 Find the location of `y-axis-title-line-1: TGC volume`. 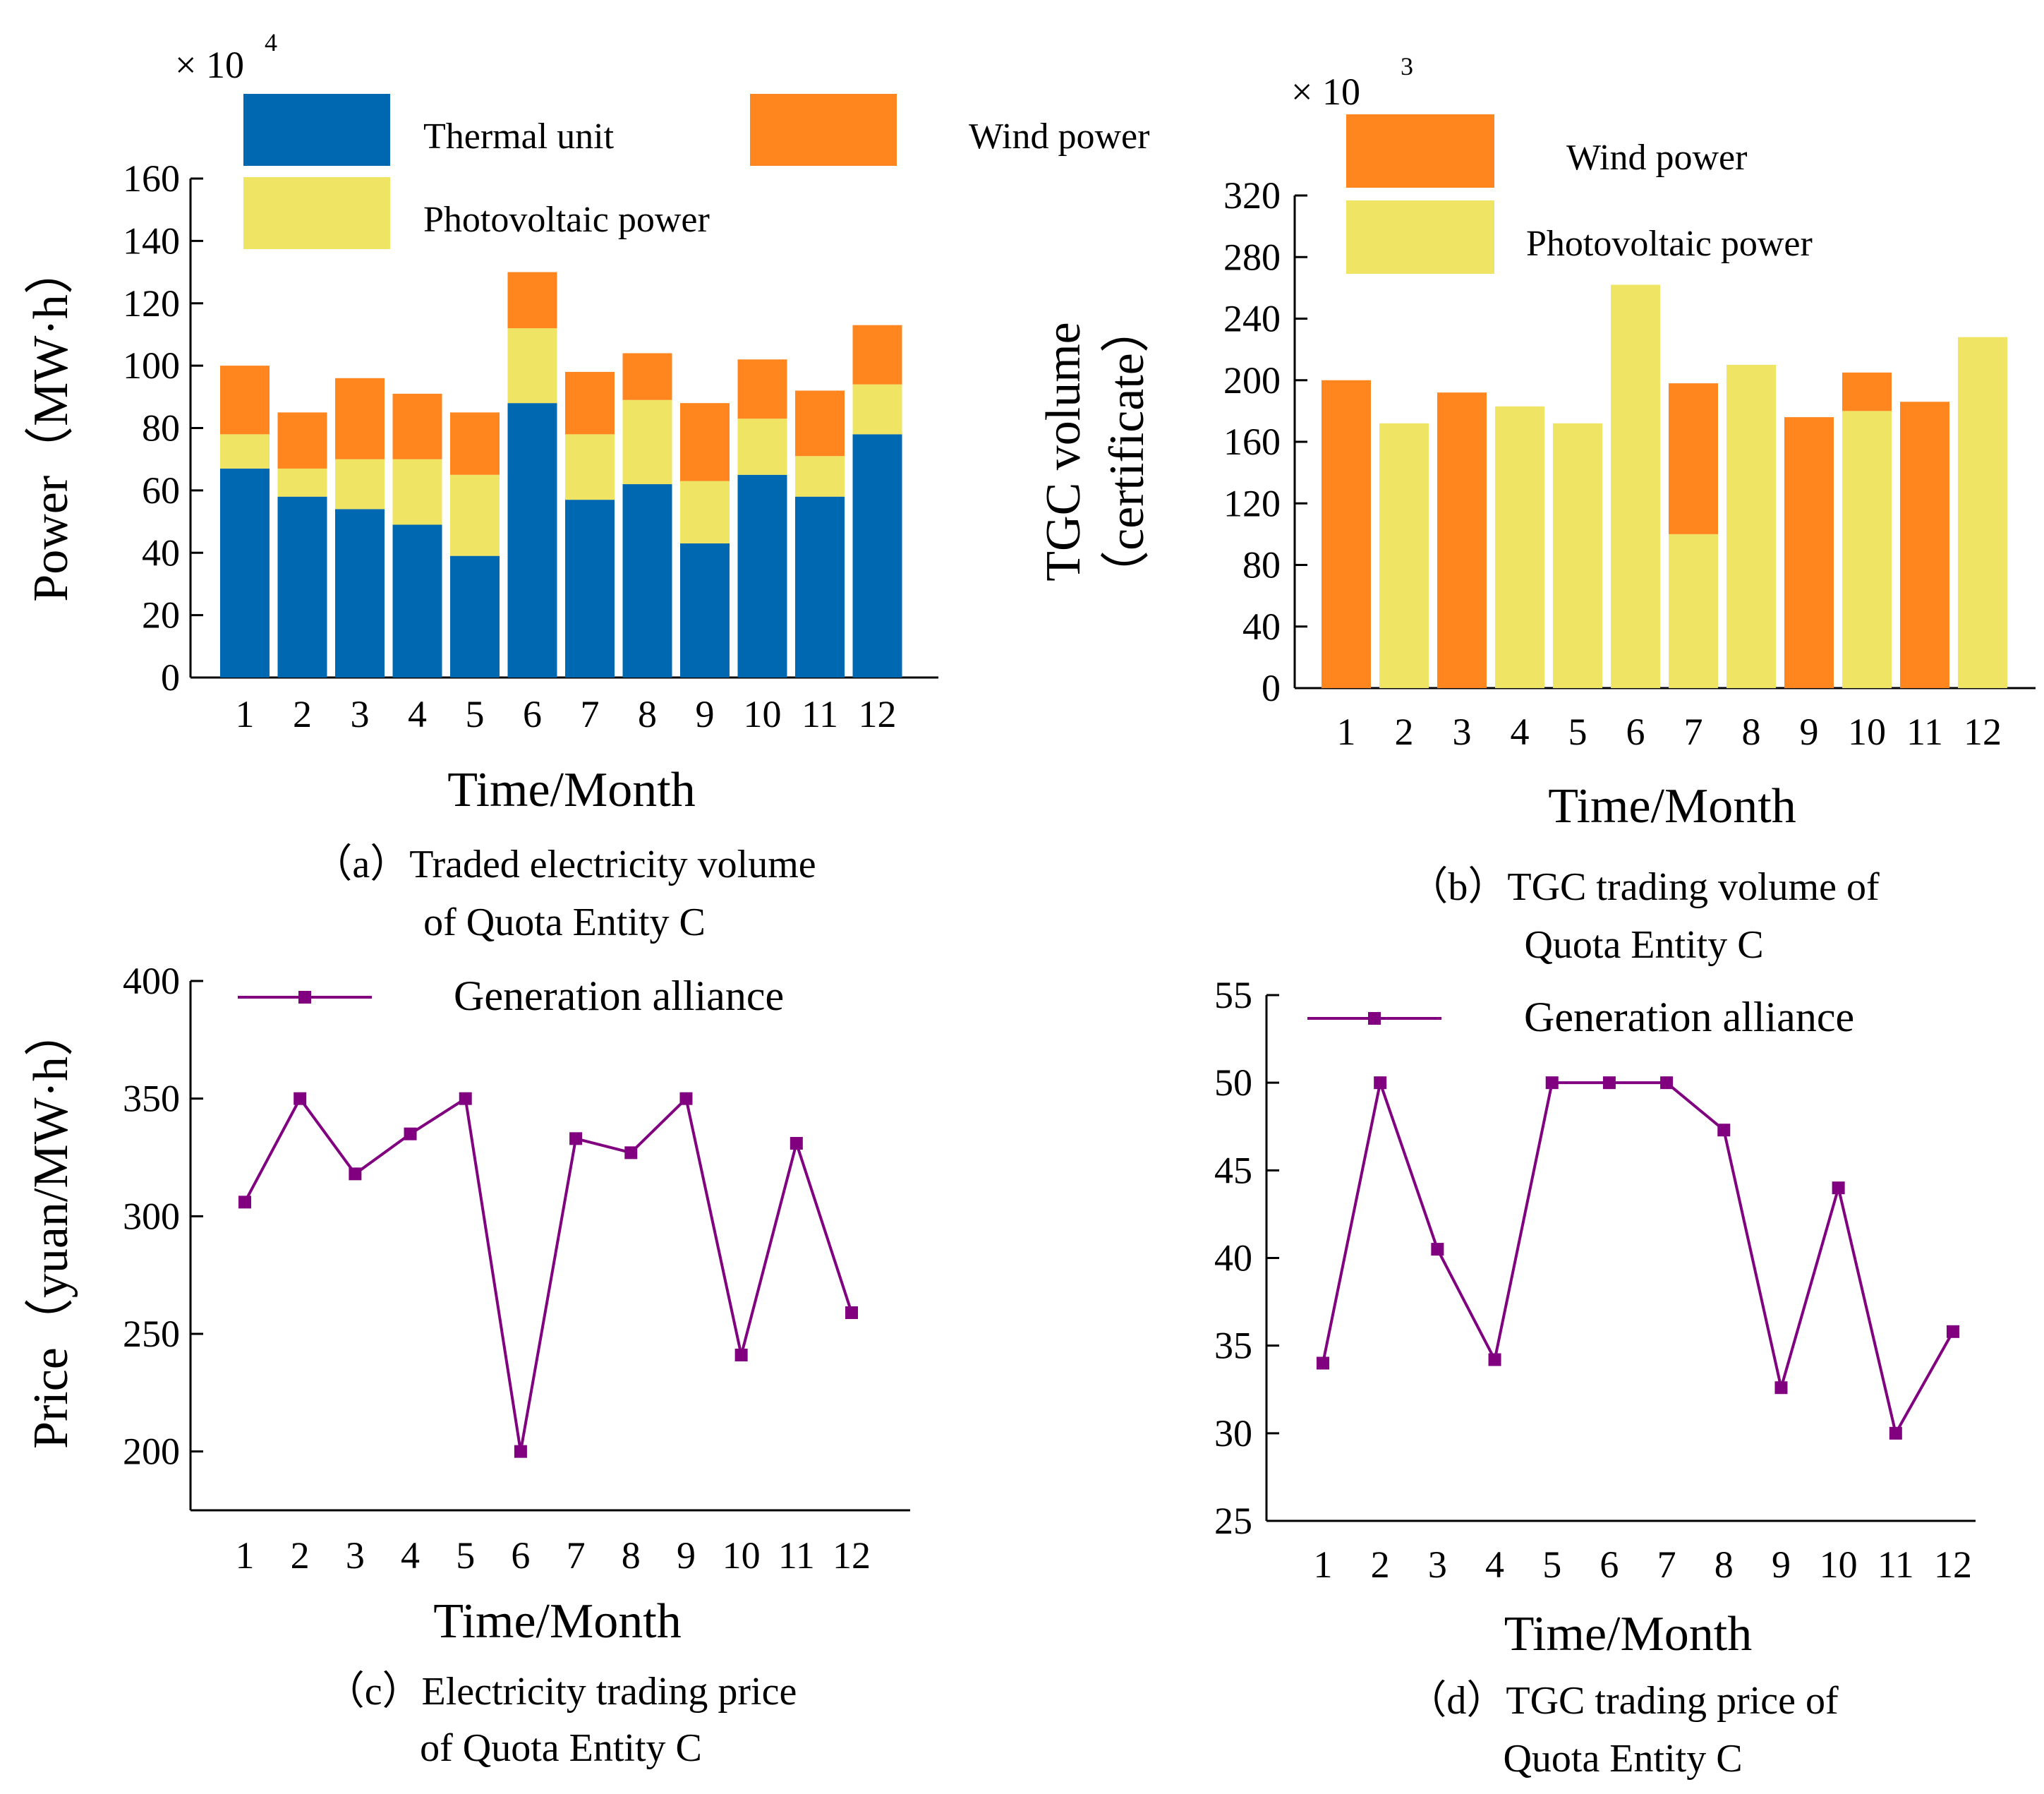

y-axis-title-line-1: TGC volume is located at coordinates (1063, 451).